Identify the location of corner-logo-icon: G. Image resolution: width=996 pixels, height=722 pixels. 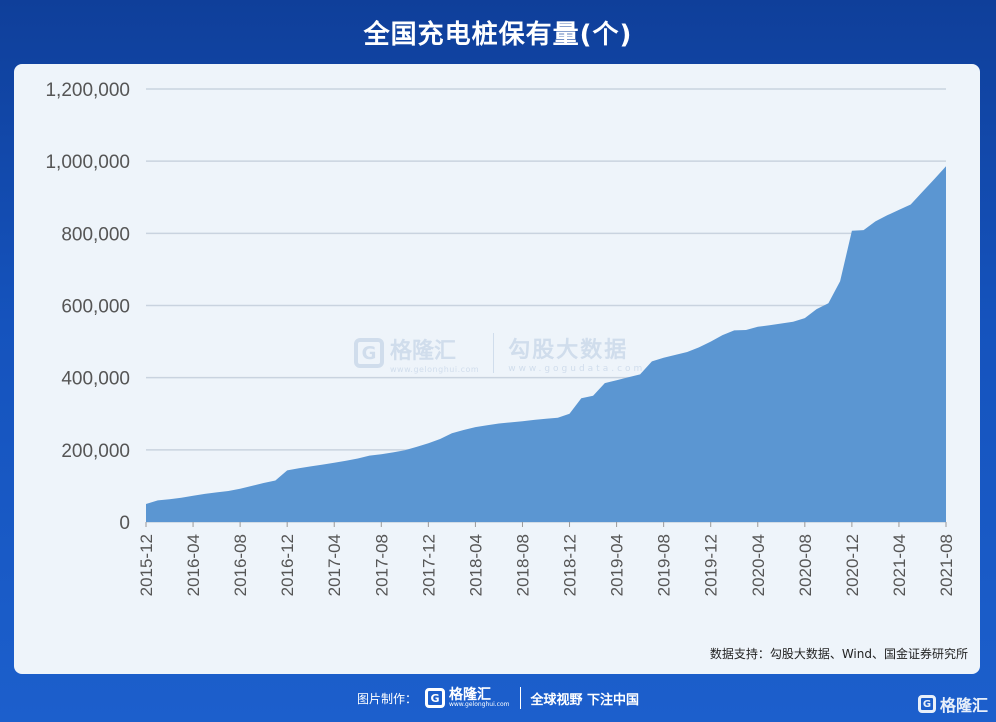
(926, 704).